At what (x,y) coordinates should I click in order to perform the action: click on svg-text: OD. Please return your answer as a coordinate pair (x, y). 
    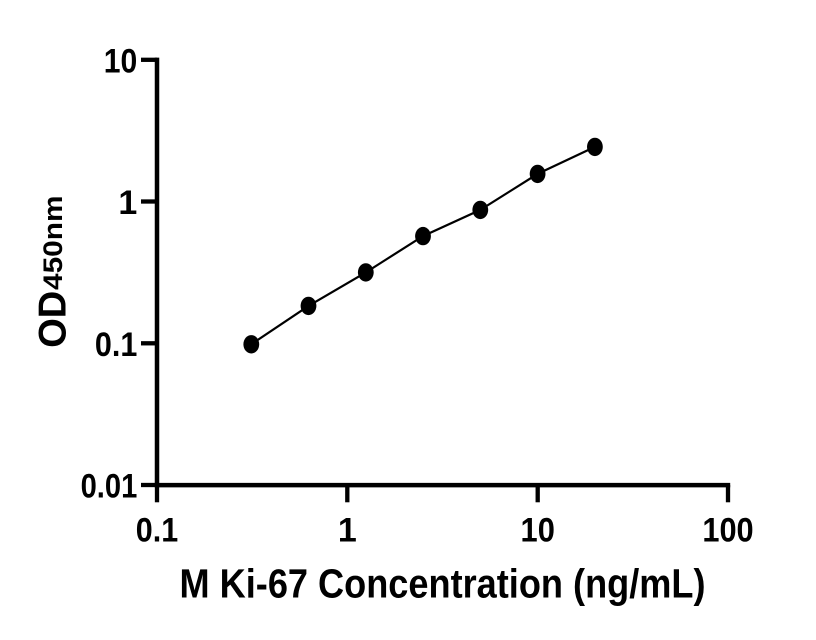
    Looking at the image, I should click on (52, 319).